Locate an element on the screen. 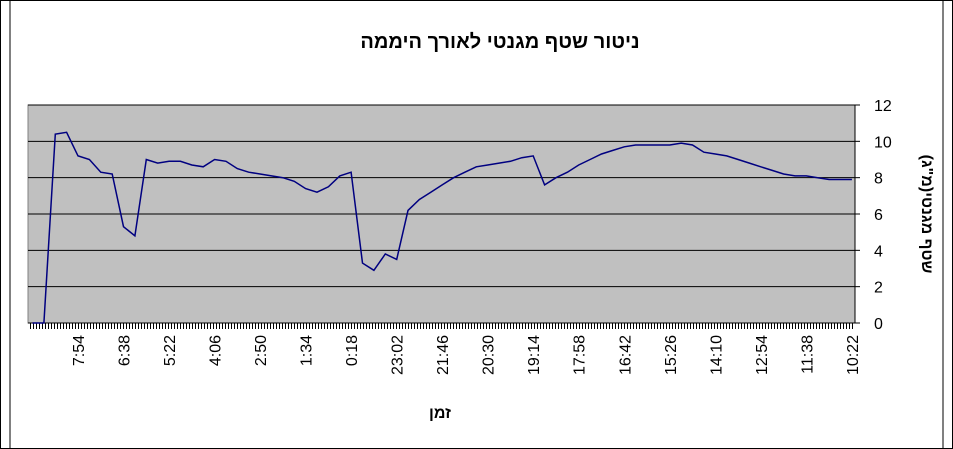  x-tick-label: 10:22 is located at coordinates (853, 355).